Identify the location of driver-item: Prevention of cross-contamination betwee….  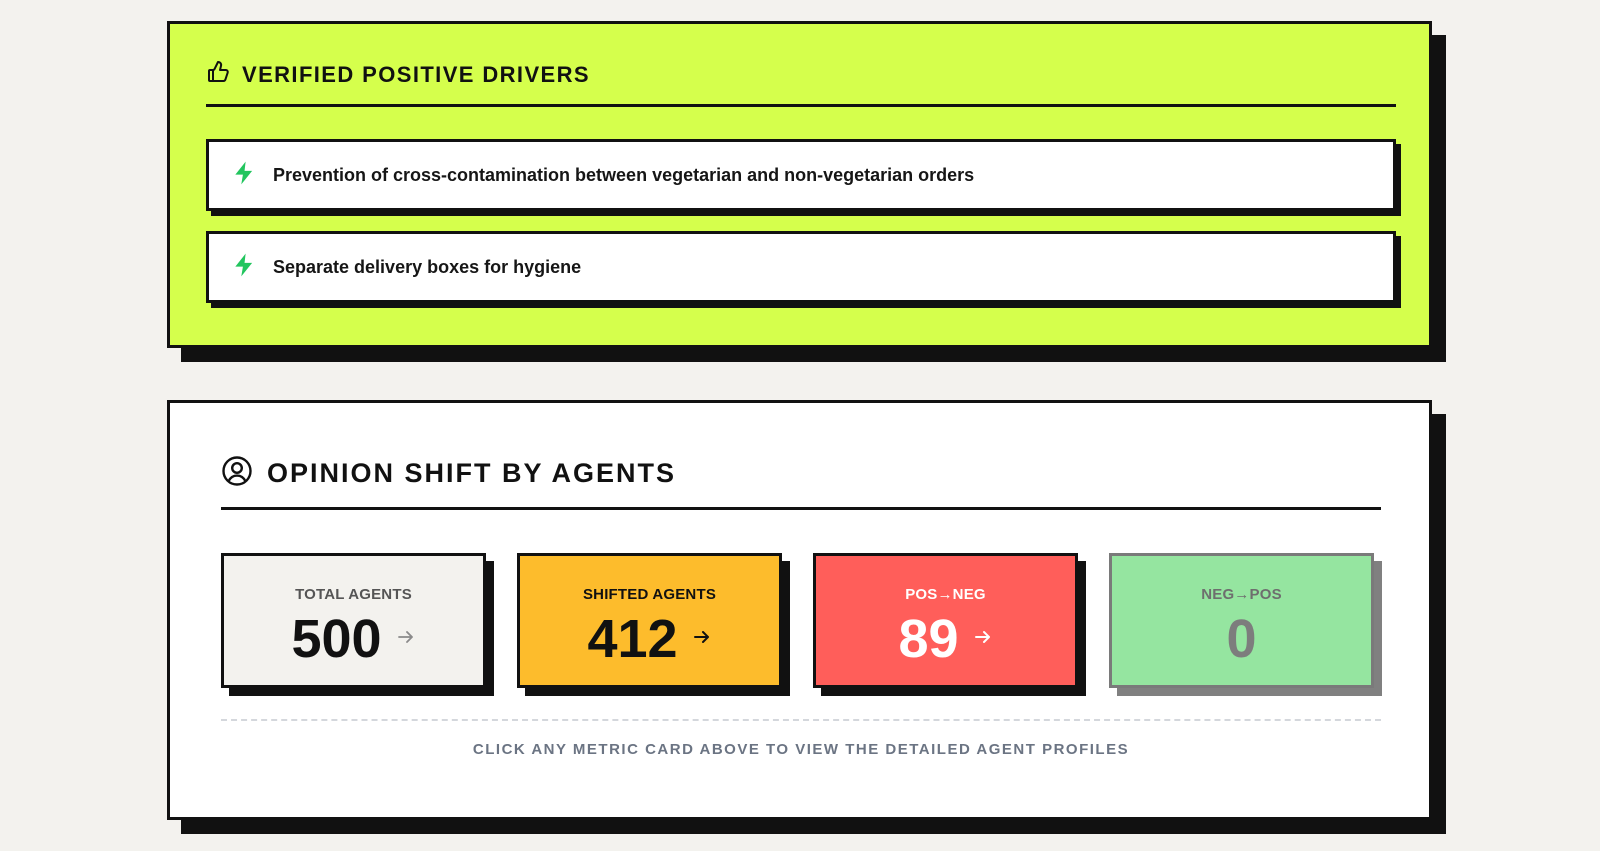
(801, 175).